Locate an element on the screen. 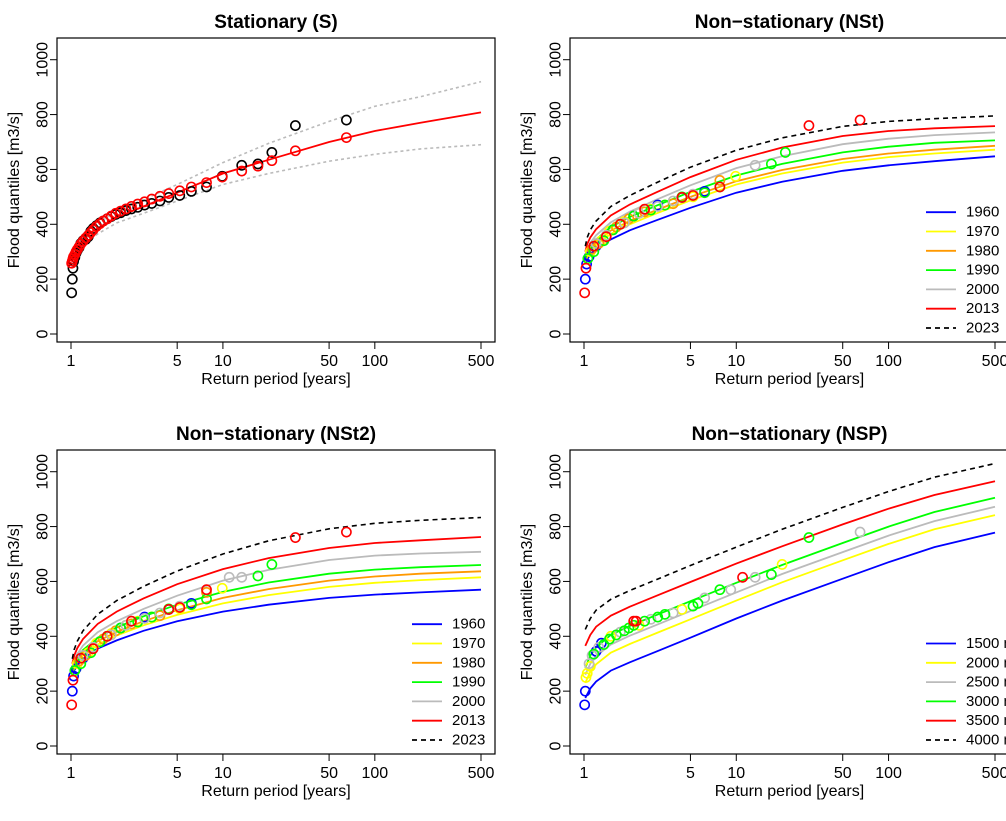 The image size is (1006, 821). legend-label-4000-mm: 4000 mm is located at coordinates (986, 740).